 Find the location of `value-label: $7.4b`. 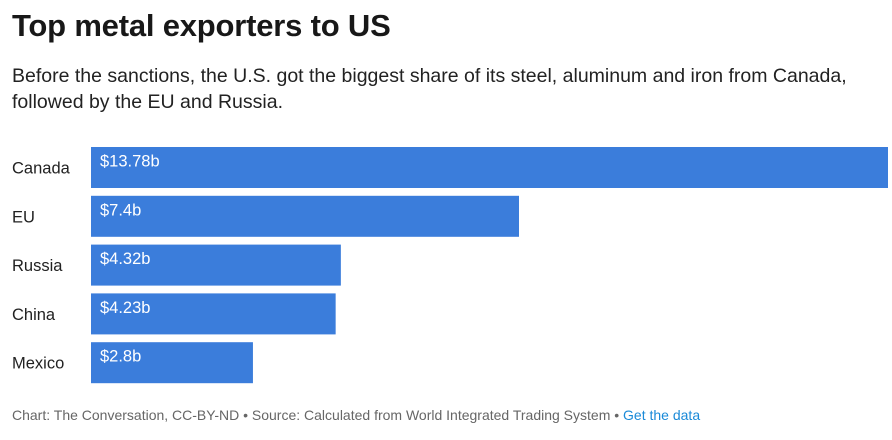

value-label: $7.4b is located at coordinates (120, 210).